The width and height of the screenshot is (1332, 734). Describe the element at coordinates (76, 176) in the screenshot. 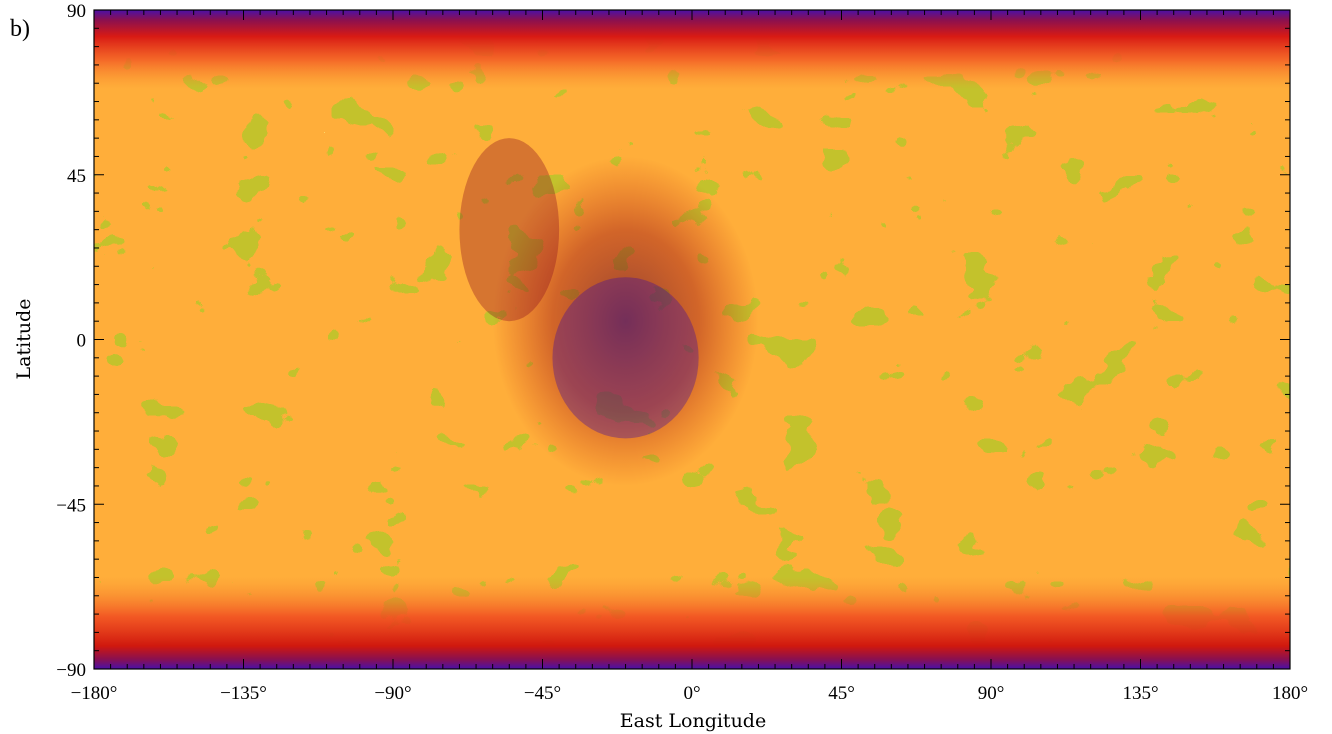

I see `y-tick-label: 45` at that location.